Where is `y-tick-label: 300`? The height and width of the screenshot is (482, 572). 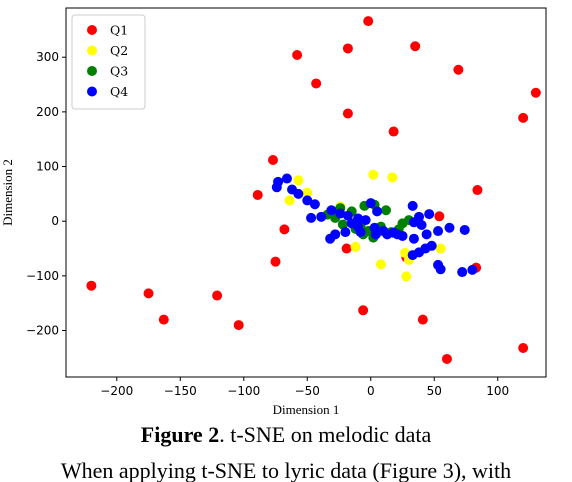 y-tick-label: 300 is located at coordinates (47, 57).